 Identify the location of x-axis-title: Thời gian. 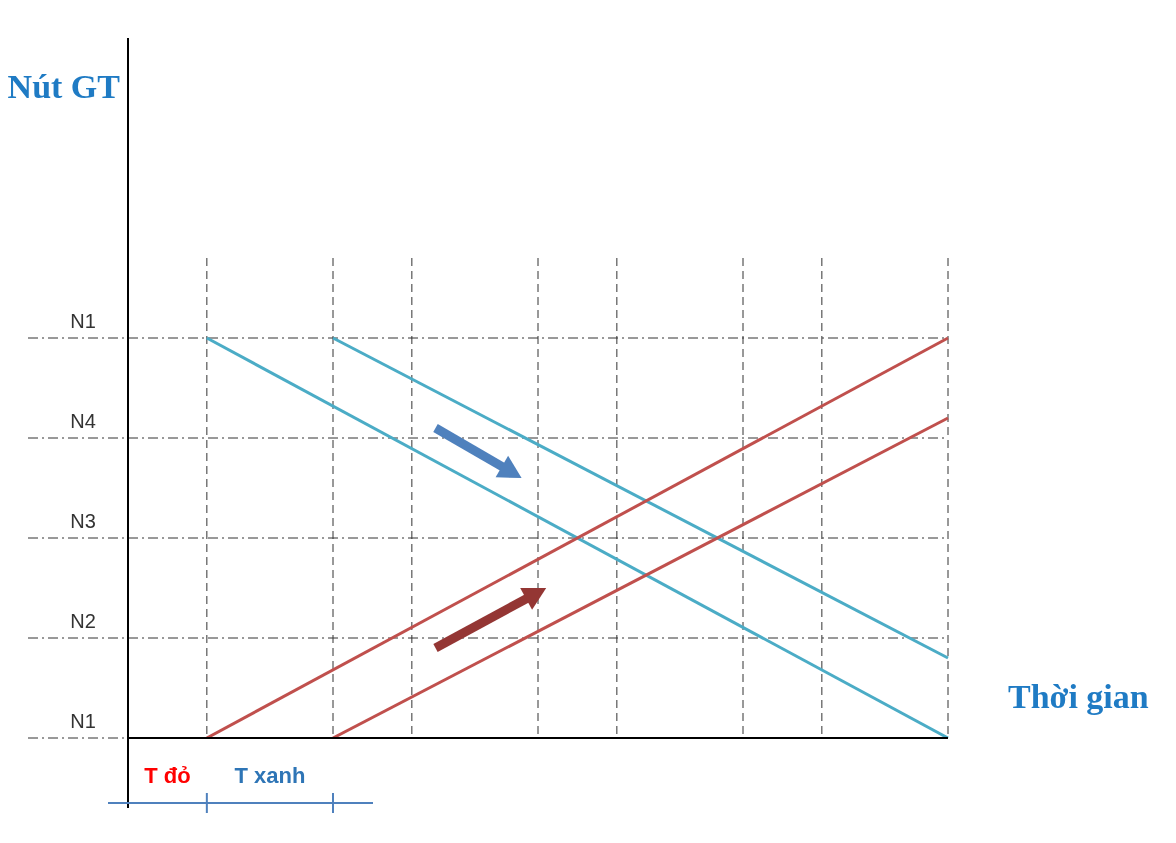
(1078, 697).